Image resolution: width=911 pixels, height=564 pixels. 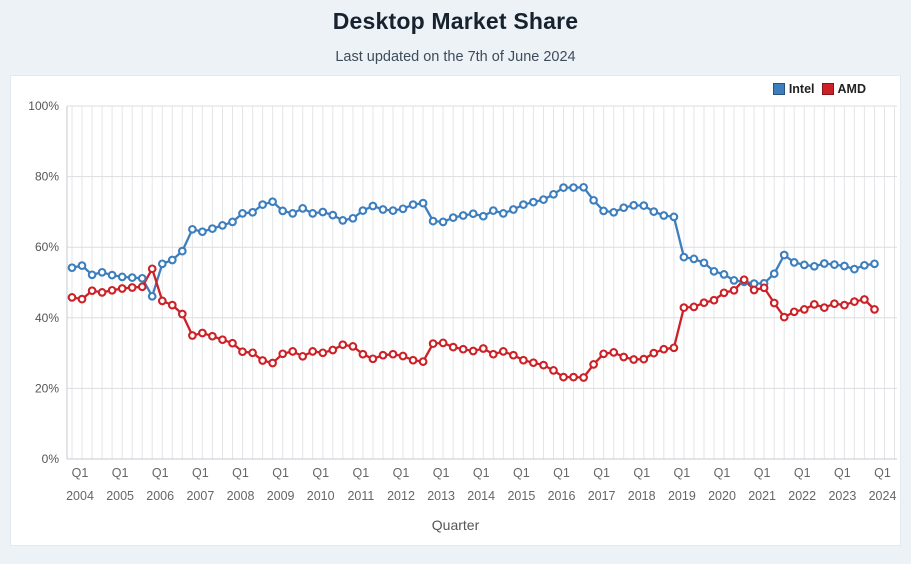 What do you see at coordinates (80, 496) in the screenshot?
I see `svg-text: 2004` at bounding box center [80, 496].